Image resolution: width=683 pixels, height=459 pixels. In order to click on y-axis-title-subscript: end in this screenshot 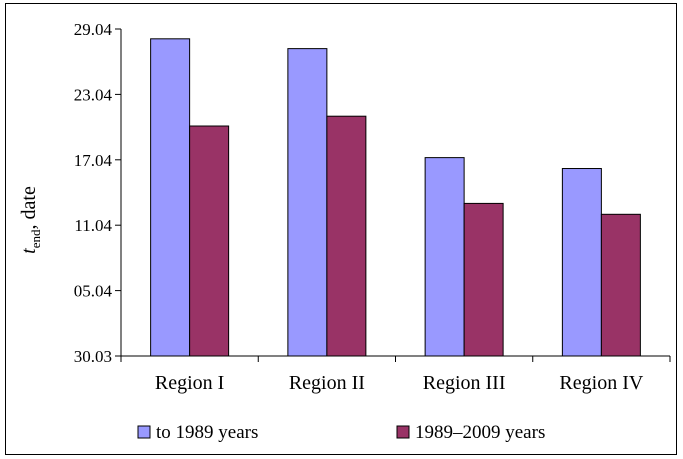, I will do `click(35, 238)`.